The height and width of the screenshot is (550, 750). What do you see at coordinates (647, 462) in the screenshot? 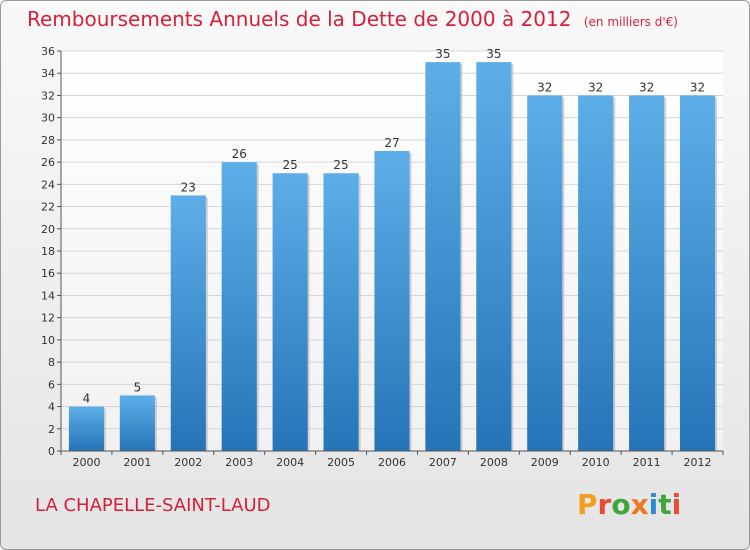
I see `x-tick-label: 2011` at bounding box center [647, 462].